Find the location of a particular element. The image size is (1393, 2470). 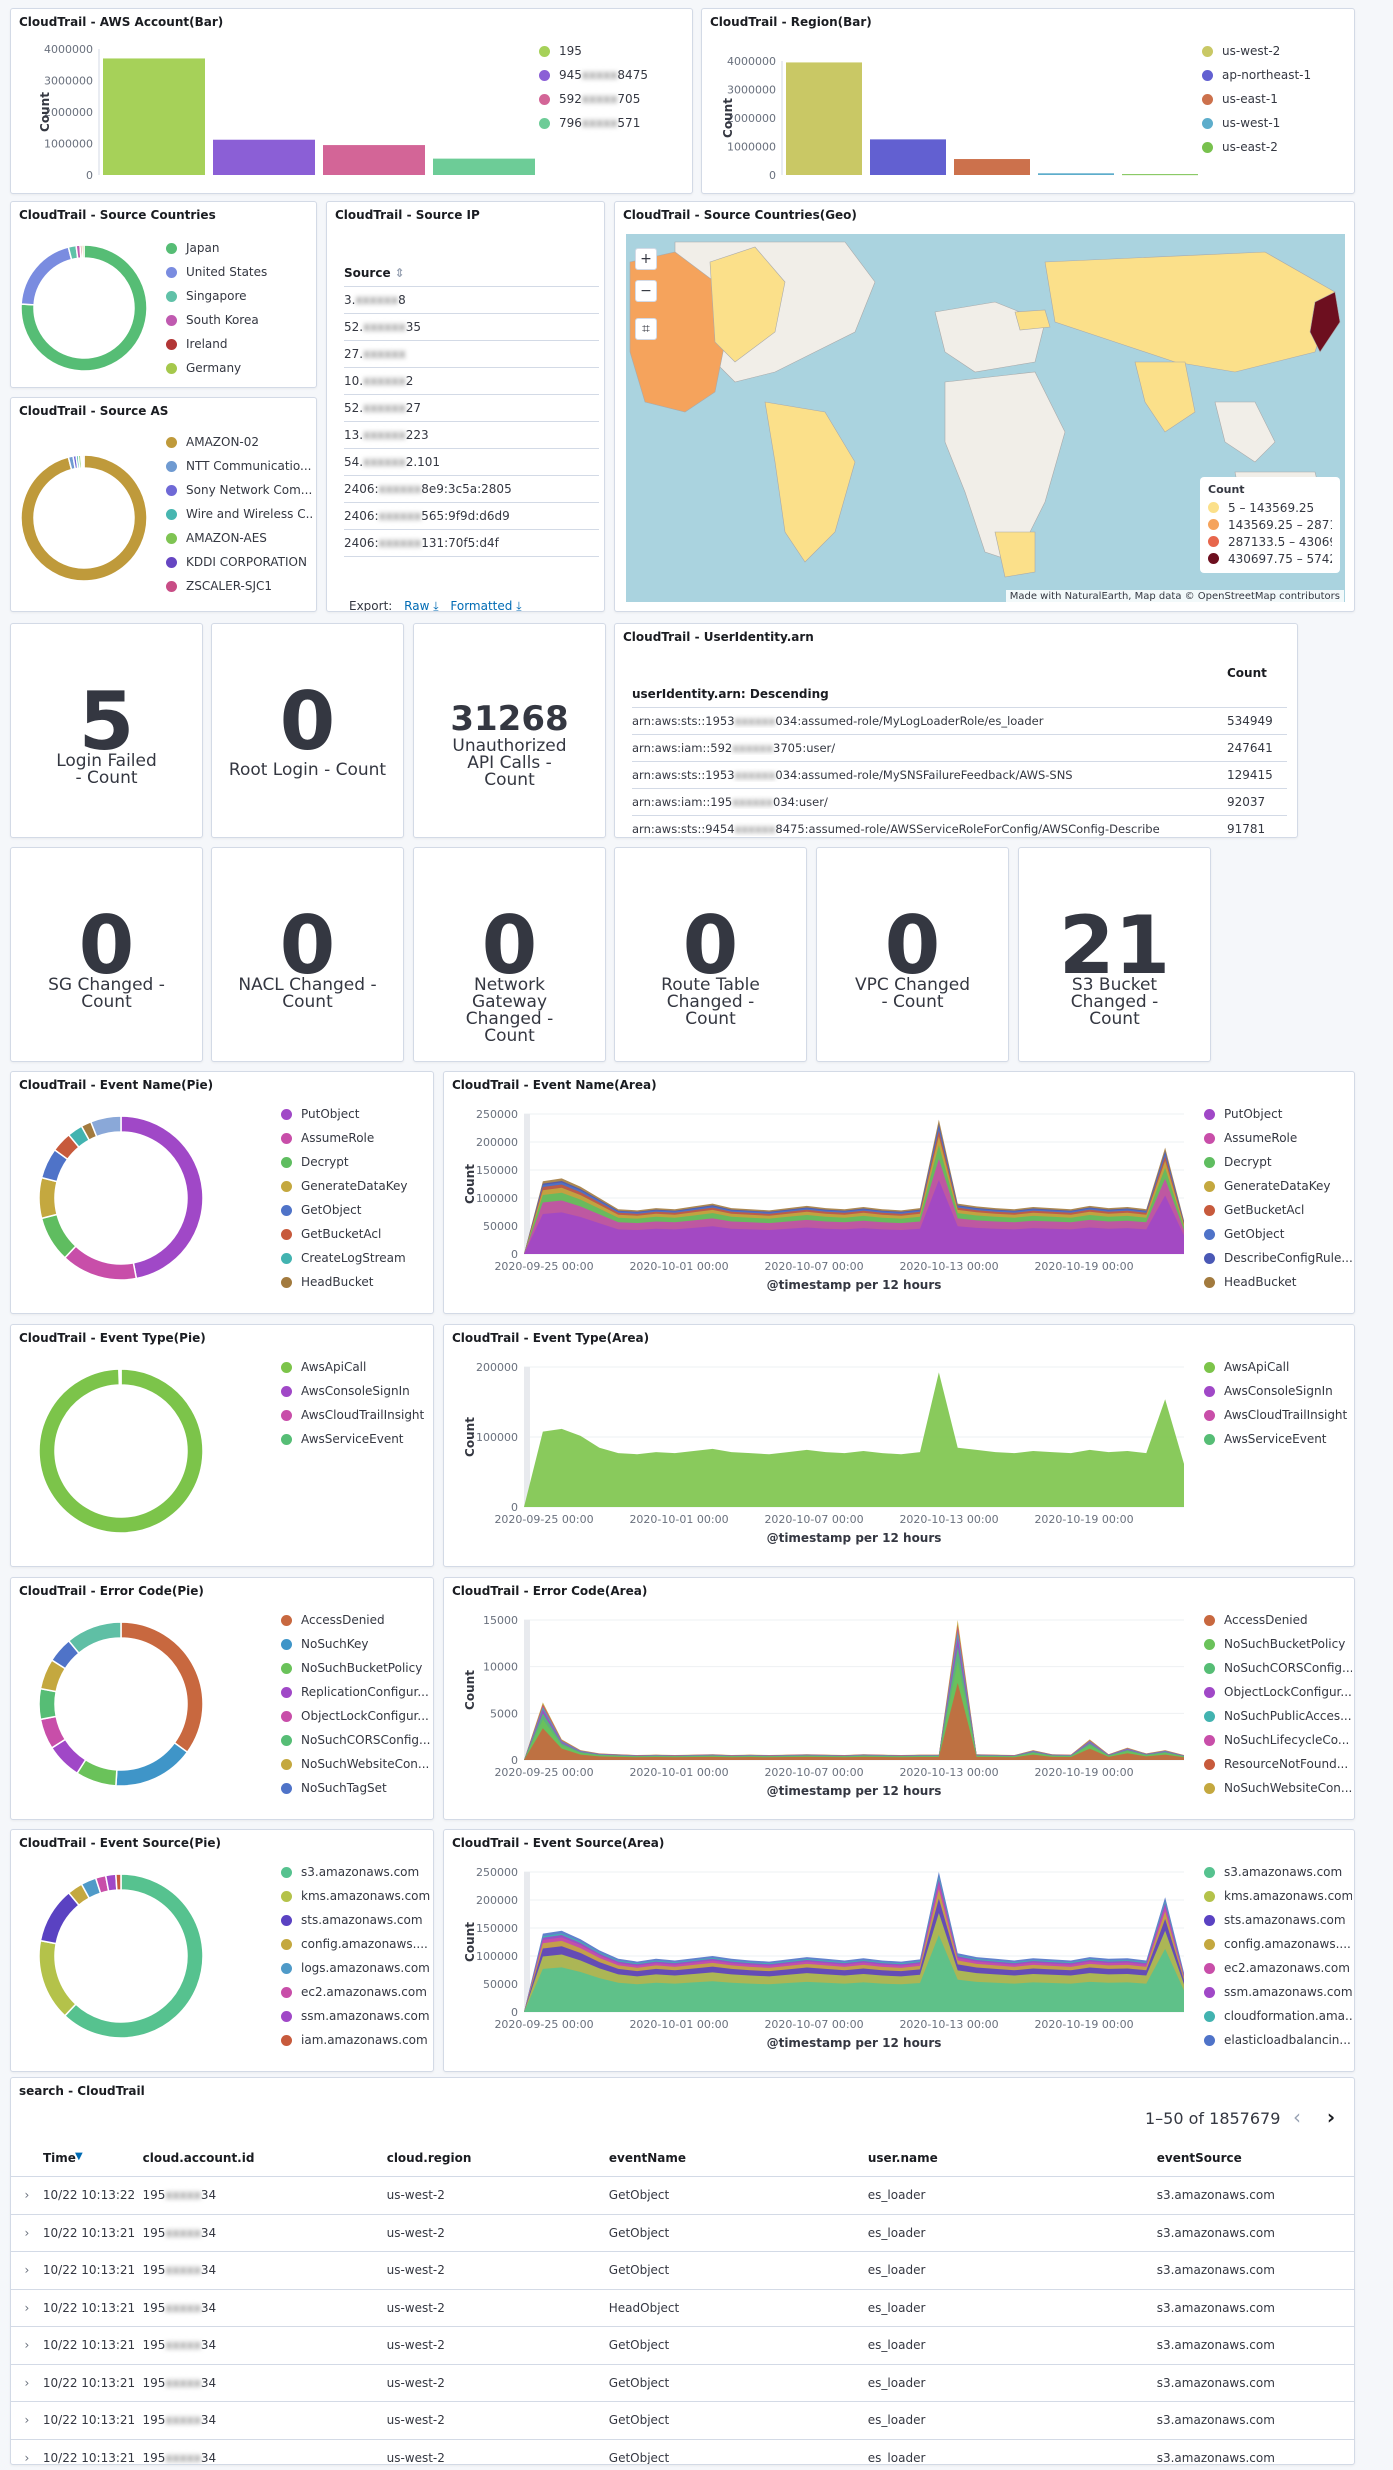

legend-item: ap-northeast-1 is located at coordinates (1277, 75).